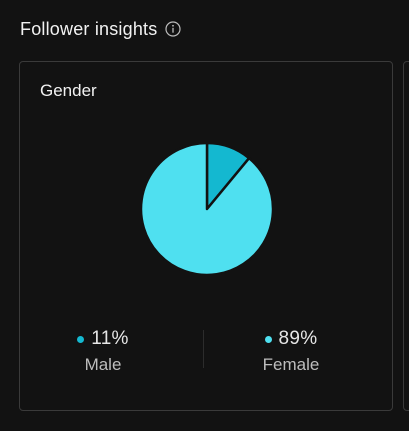  Describe the element at coordinates (103, 364) in the screenshot. I see `male-label: Male` at that location.